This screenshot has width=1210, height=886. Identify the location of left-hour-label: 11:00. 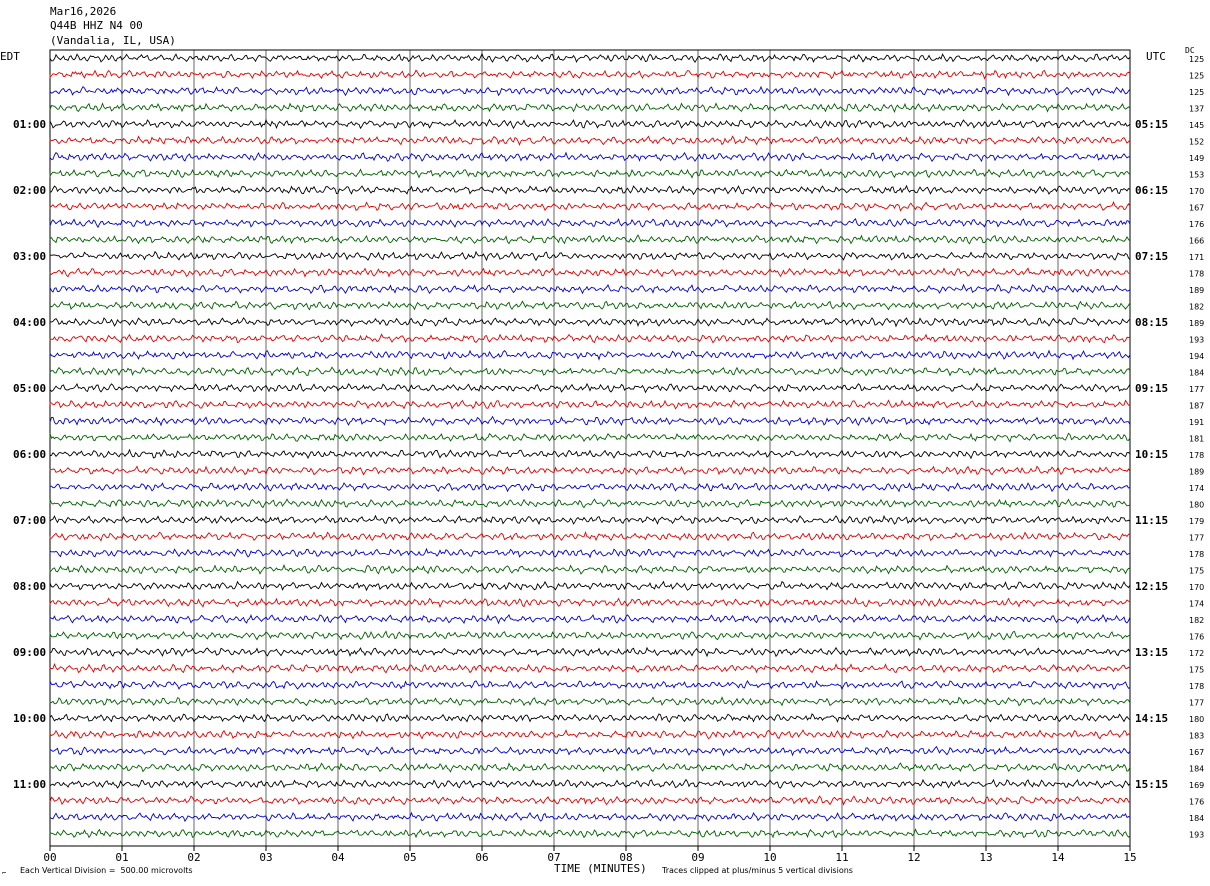
(29, 784).